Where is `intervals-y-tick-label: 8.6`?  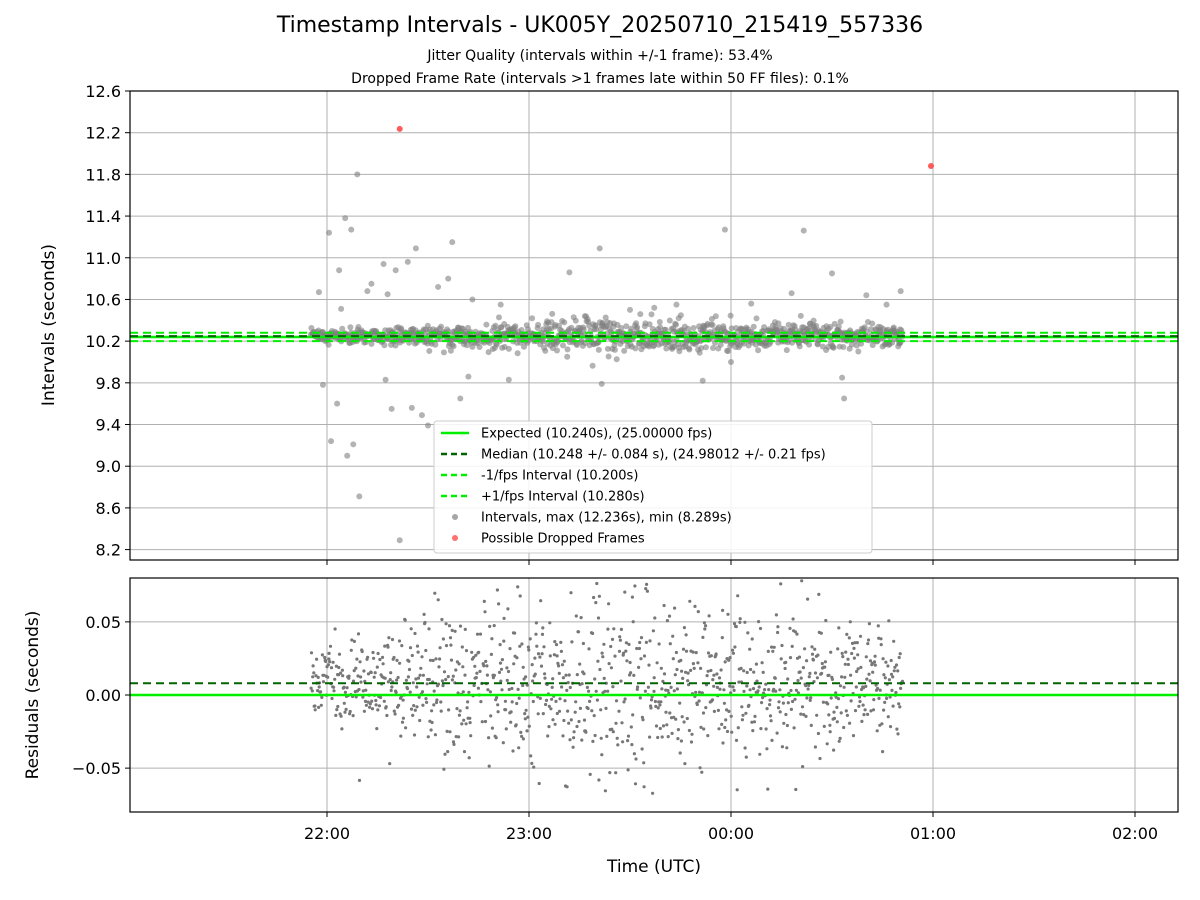 intervals-y-tick-label: 8.6 is located at coordinates (108, 508).